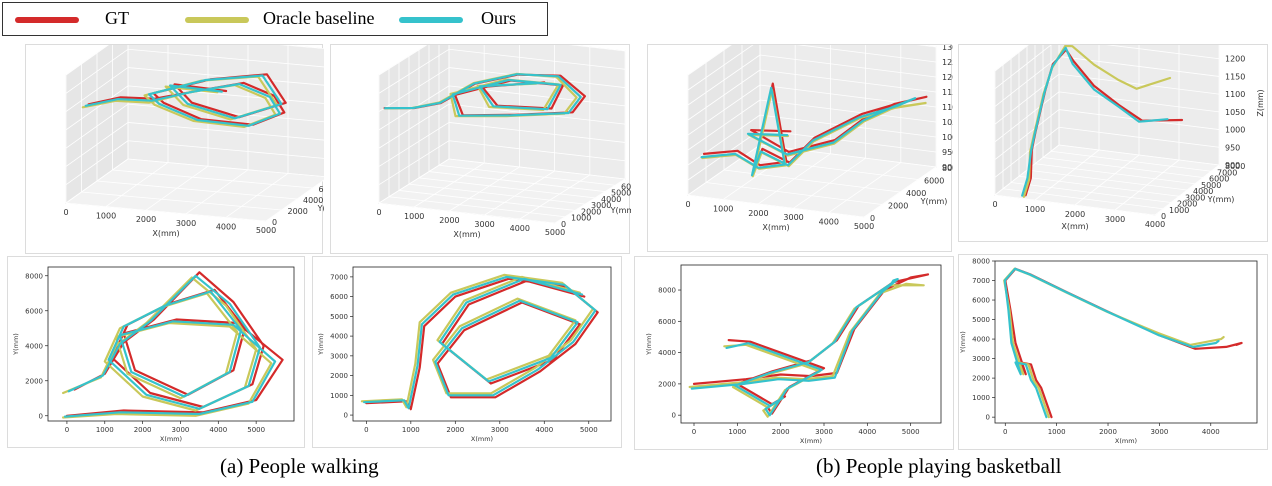 Image resolution: width=1272 pixels, height=486 pixels. What do you see at coordinates (947, 107) in the screenshot?
I see `z-tick-label: 1100` at bounding box center [947, 107].